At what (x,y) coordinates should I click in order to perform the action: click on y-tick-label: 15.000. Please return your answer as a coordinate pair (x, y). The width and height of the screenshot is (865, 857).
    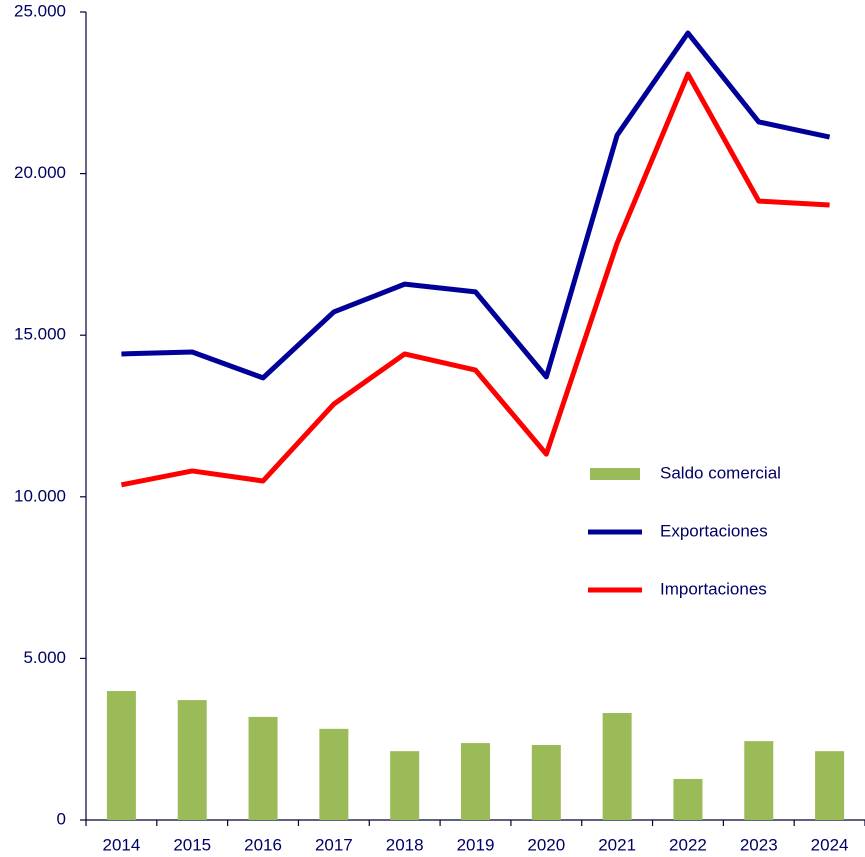
    Looking at the image, I should click on (40, 334).